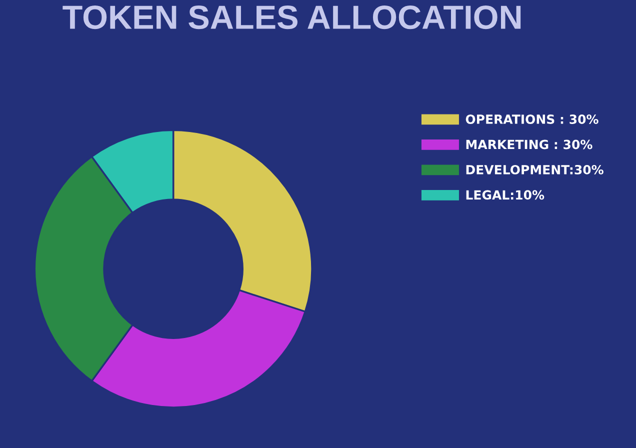 Image resolution: width=636 pixels, height=448 pixels. What do you see at coordinates (291, 18) in the screenshot?
I see `chart-title: TOKEN SALES ALLOCATION` at bounding box center [291, 18].